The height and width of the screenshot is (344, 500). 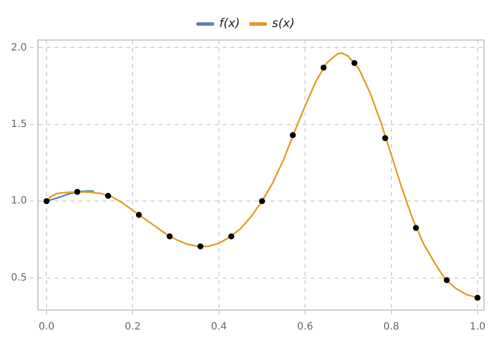 I want to click on legend-label: f(x), so click(x=229, y=23).